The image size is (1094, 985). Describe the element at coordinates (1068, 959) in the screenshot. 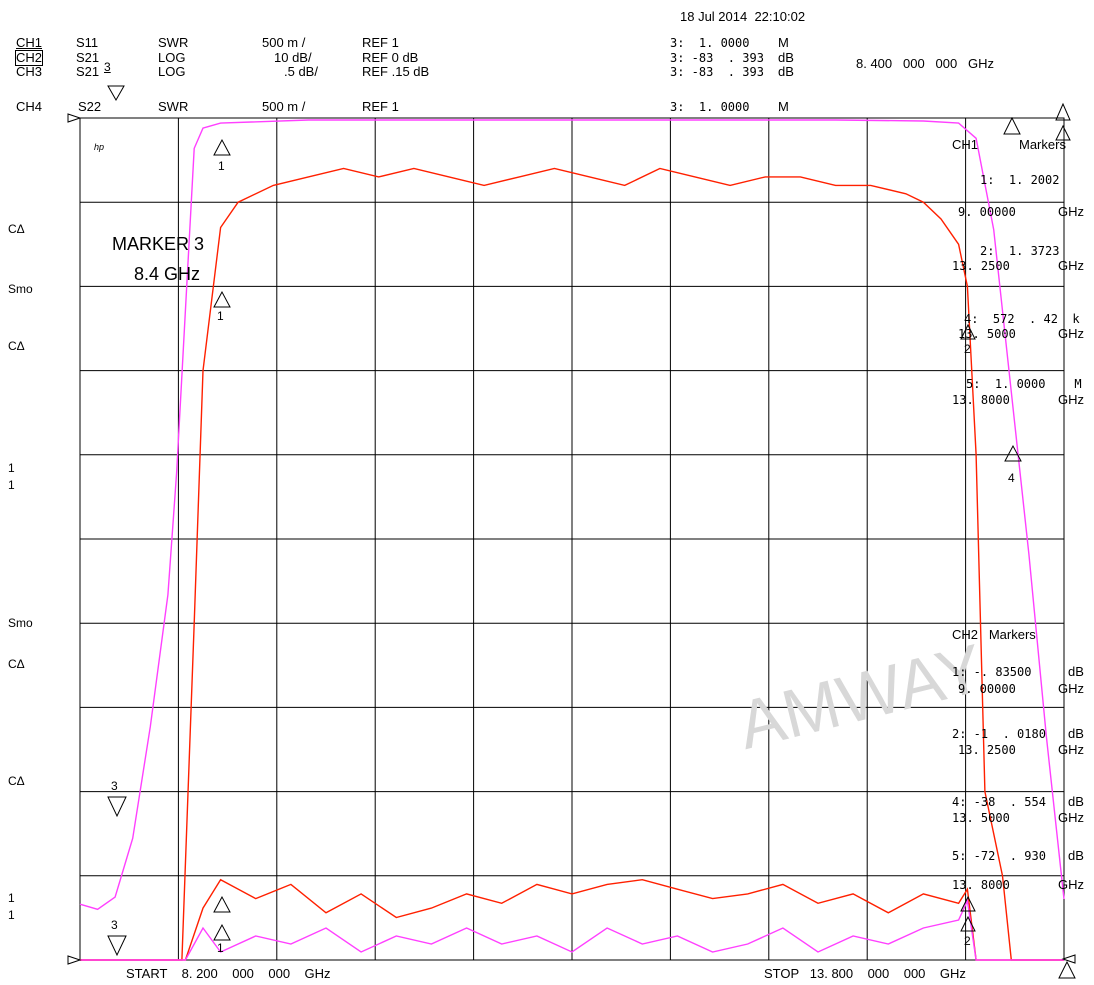

I see `ref-arrow-right-icon` at that location.